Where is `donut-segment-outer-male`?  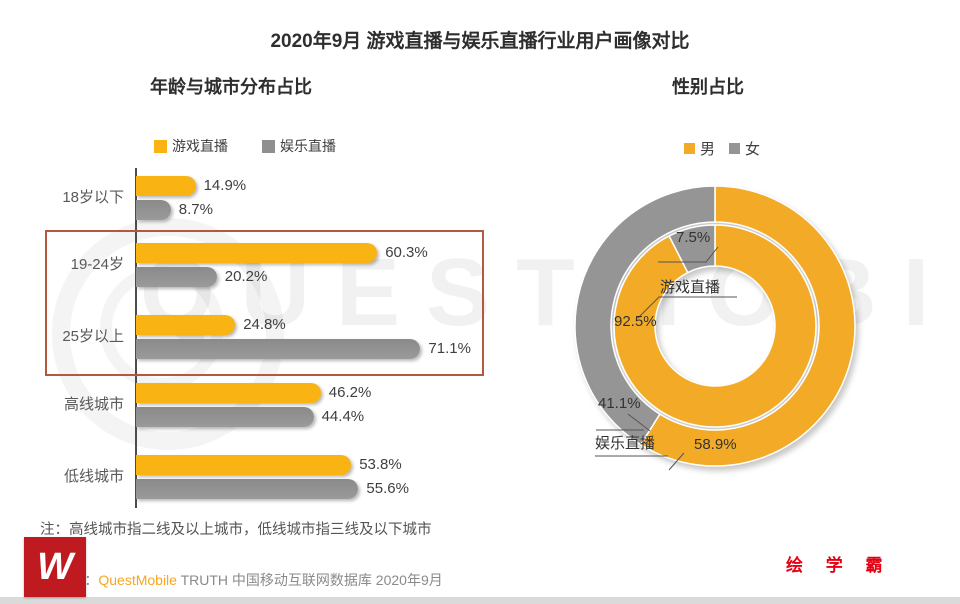 donut-segment-outer-male is located at coordinates (747, 326).